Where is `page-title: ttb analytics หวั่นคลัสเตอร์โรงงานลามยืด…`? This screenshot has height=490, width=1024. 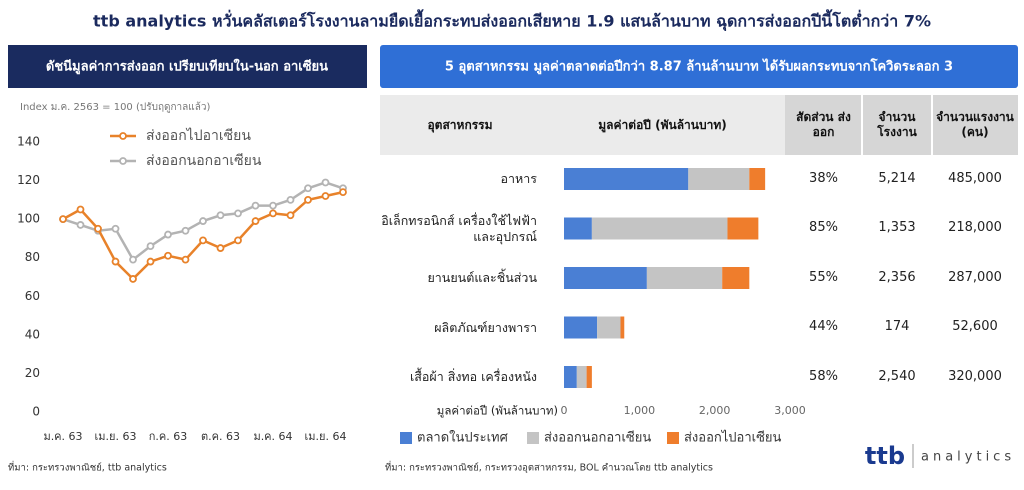 page-title: ttb analytics หวั่นคลัสเตอร์โรงงานลามยืด… is located at coordinates (512, 20).